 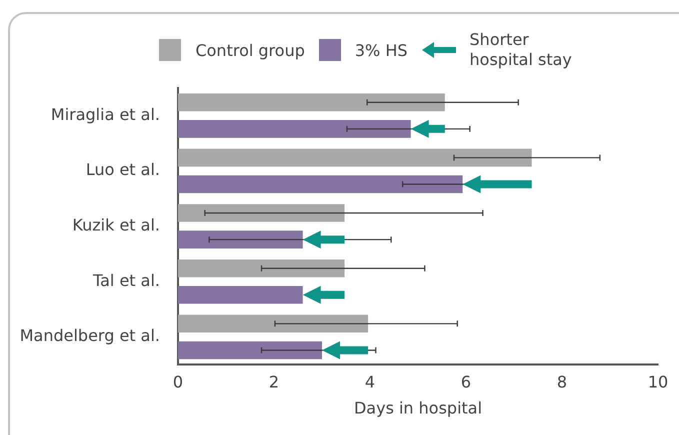 I want to click on y-tick-label: Tal et al., so click(x=126, y=280).